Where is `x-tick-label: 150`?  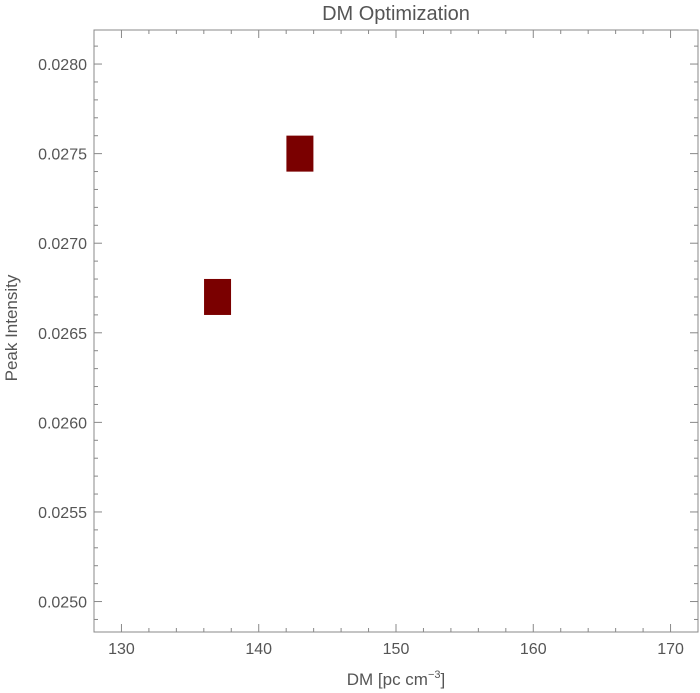
x-tick-label: 150 is located at coordinates (396, 649).